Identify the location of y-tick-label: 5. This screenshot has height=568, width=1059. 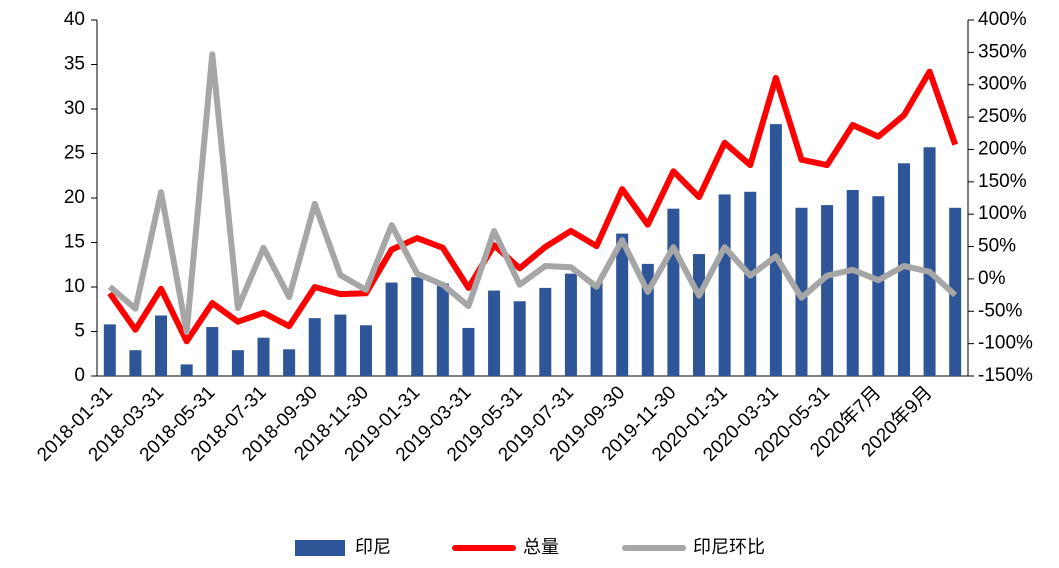
(79, 331).